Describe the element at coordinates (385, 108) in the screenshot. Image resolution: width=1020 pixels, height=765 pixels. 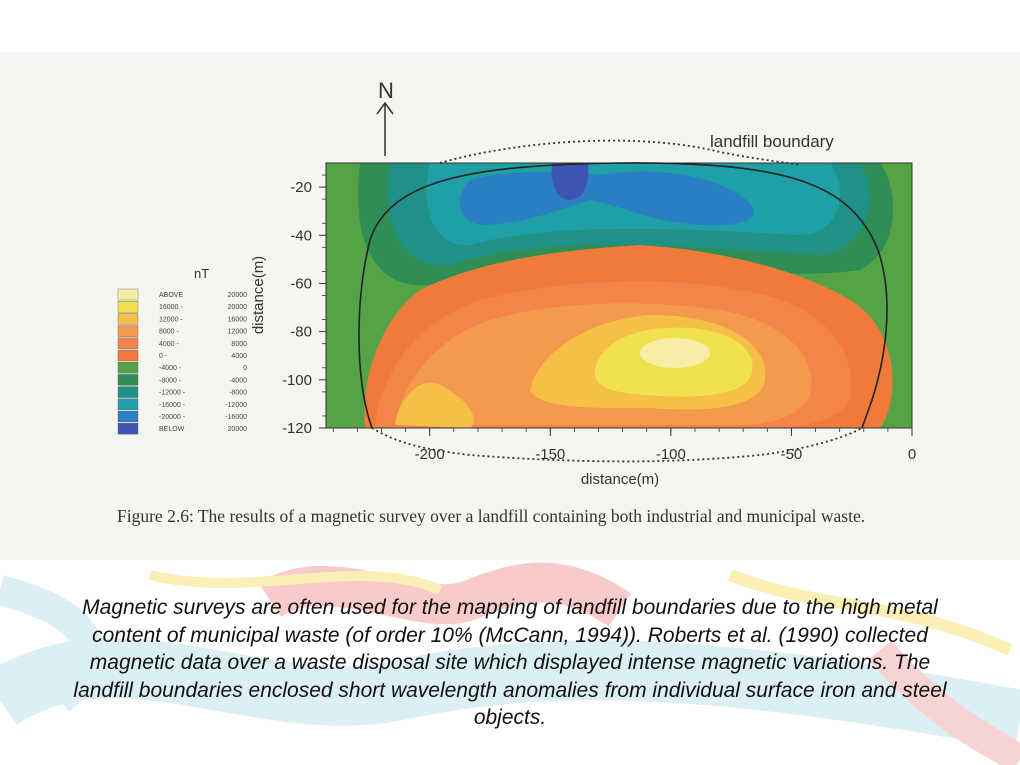
I see `north-arrow-head` at that location.